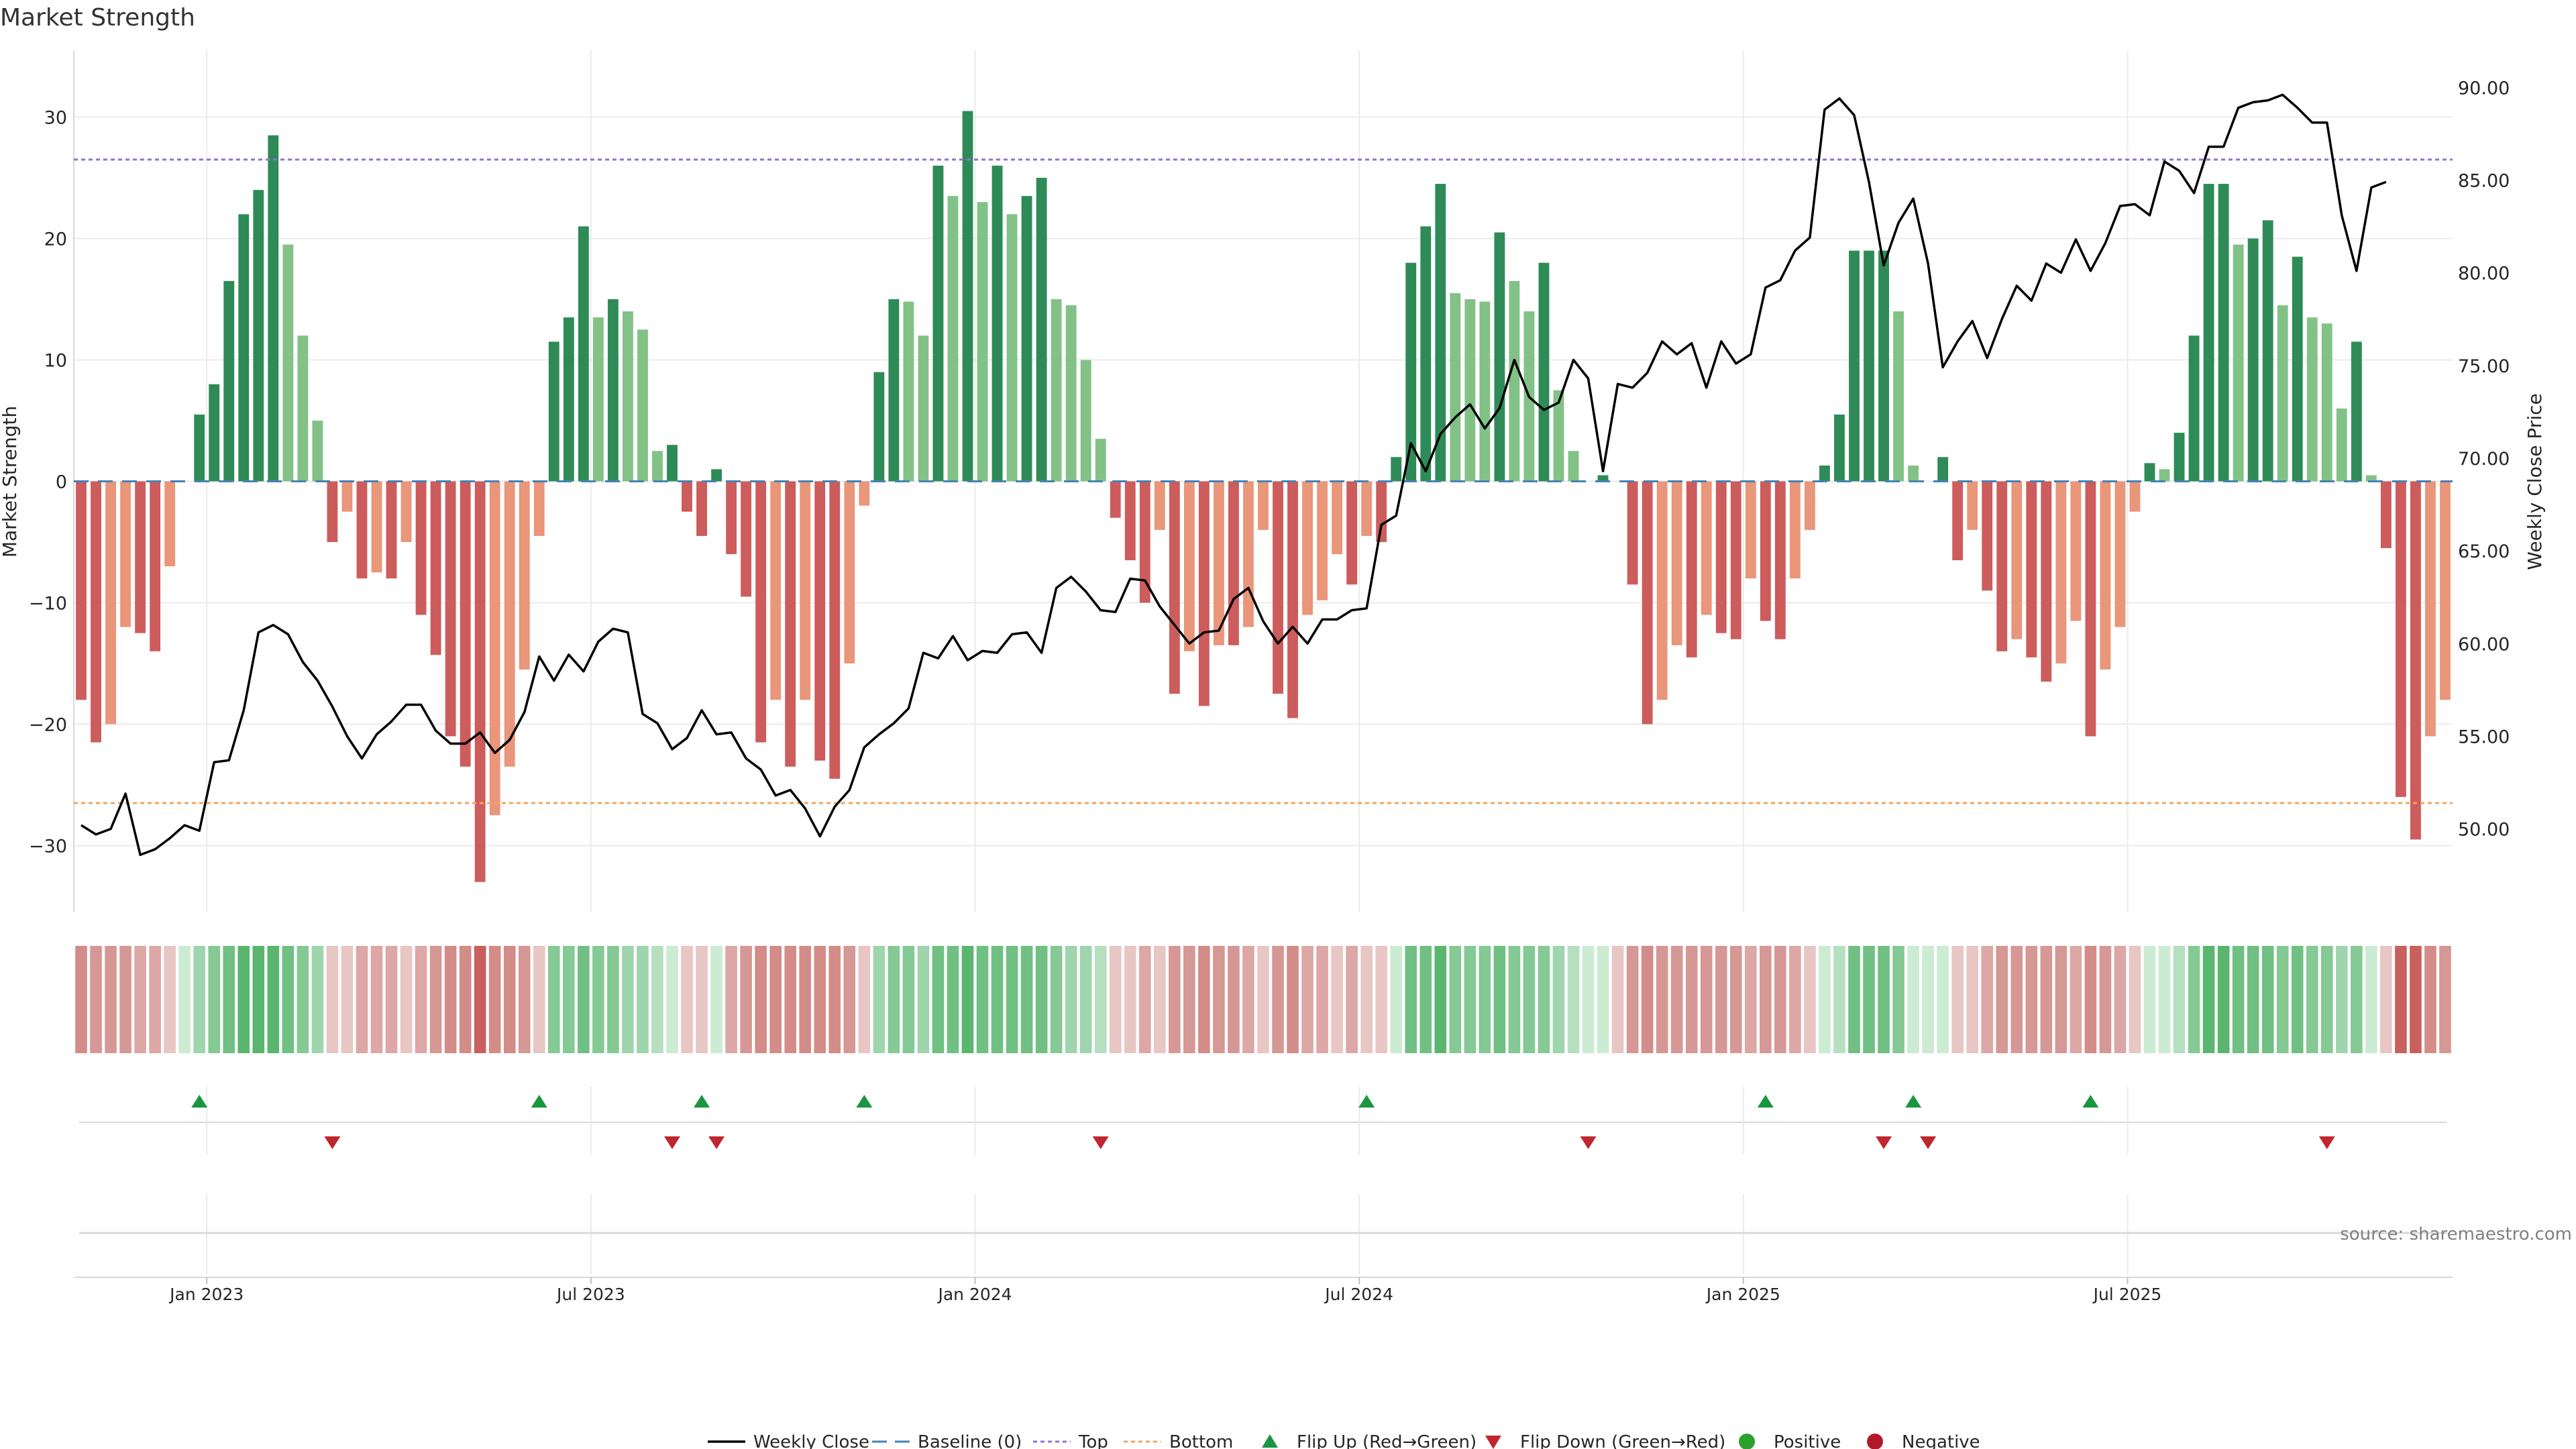  What do you see at coordinates (55, 118) in the screenshot?
I see `y-left-tick-label: 30` at bounding box center [55, 118].